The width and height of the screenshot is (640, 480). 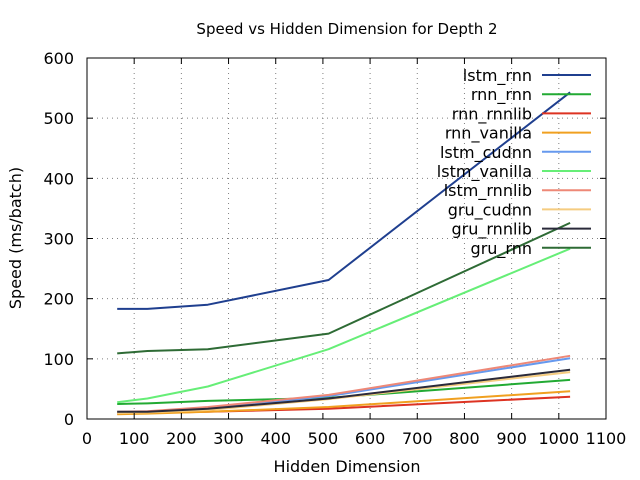 I want to click on x-axis-label: Hidden Dimension, so click(x=347, y=466).